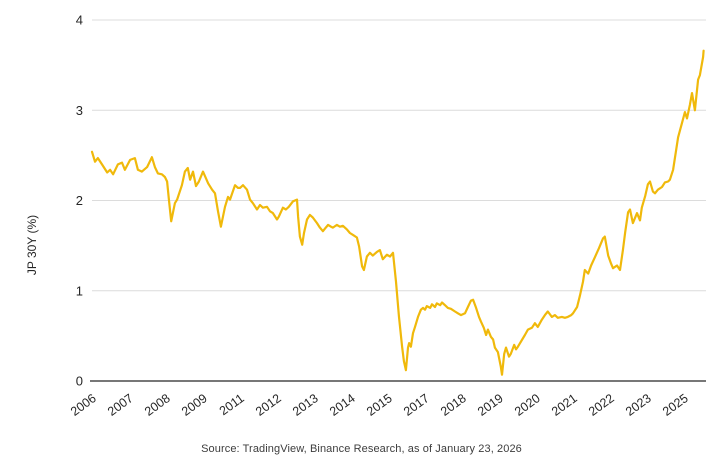  I want to click on x-tick-label-2009: 2009, so click(194, 405).